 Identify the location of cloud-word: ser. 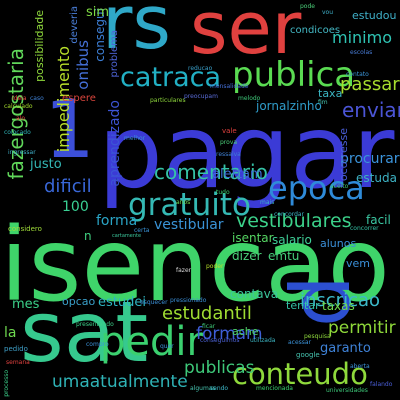
(246, 35).